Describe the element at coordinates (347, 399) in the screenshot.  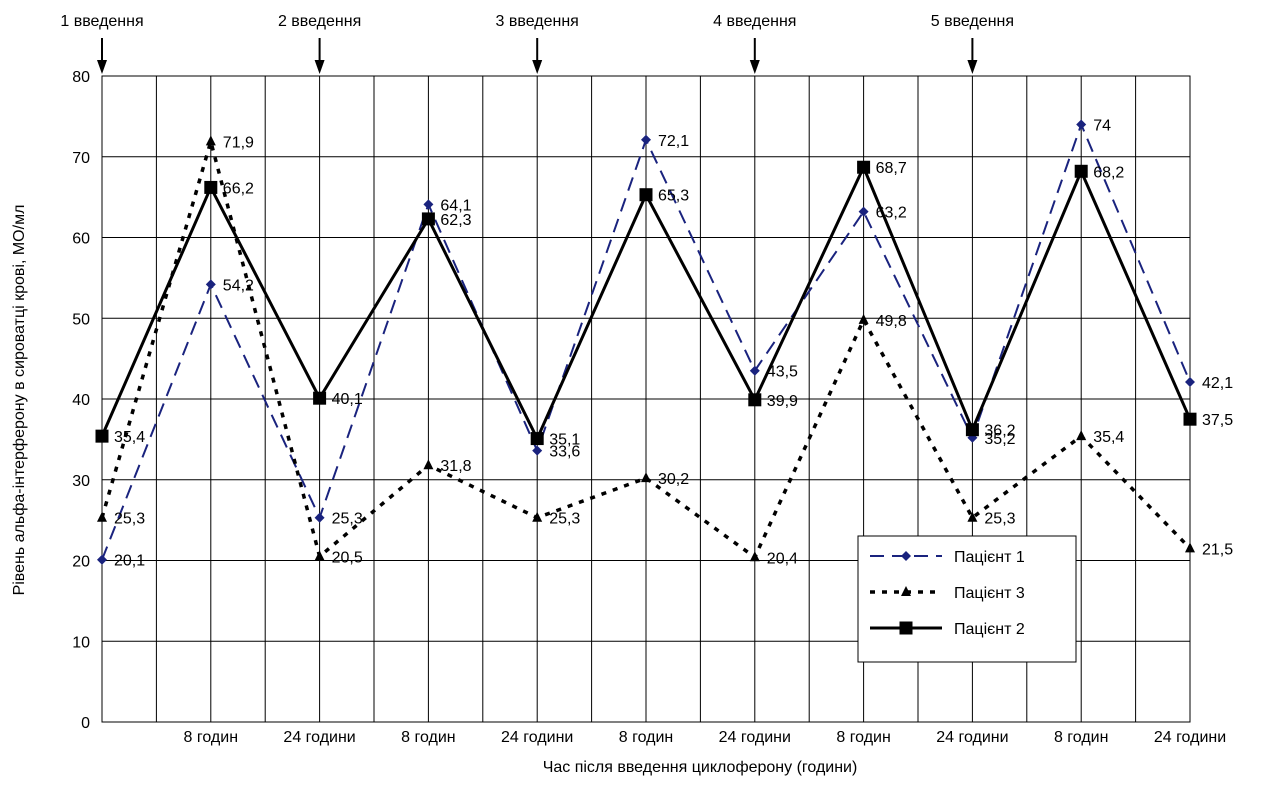
I see `data-label: 40,1` at that location.